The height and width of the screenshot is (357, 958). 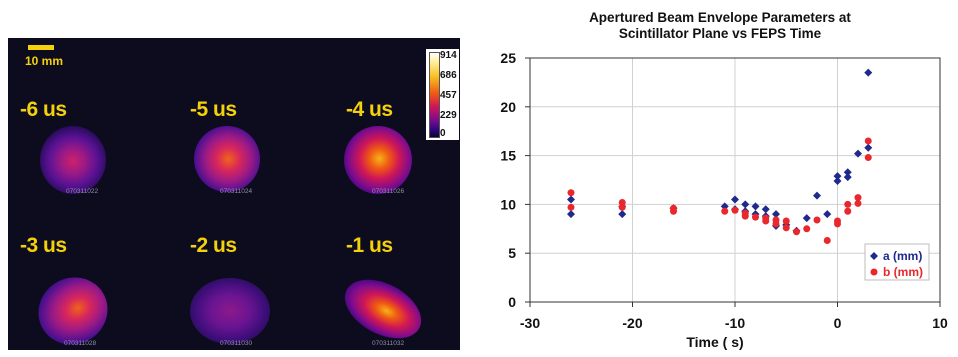 I want to click on y-tick-label: 0, so click(x=512, y=302).